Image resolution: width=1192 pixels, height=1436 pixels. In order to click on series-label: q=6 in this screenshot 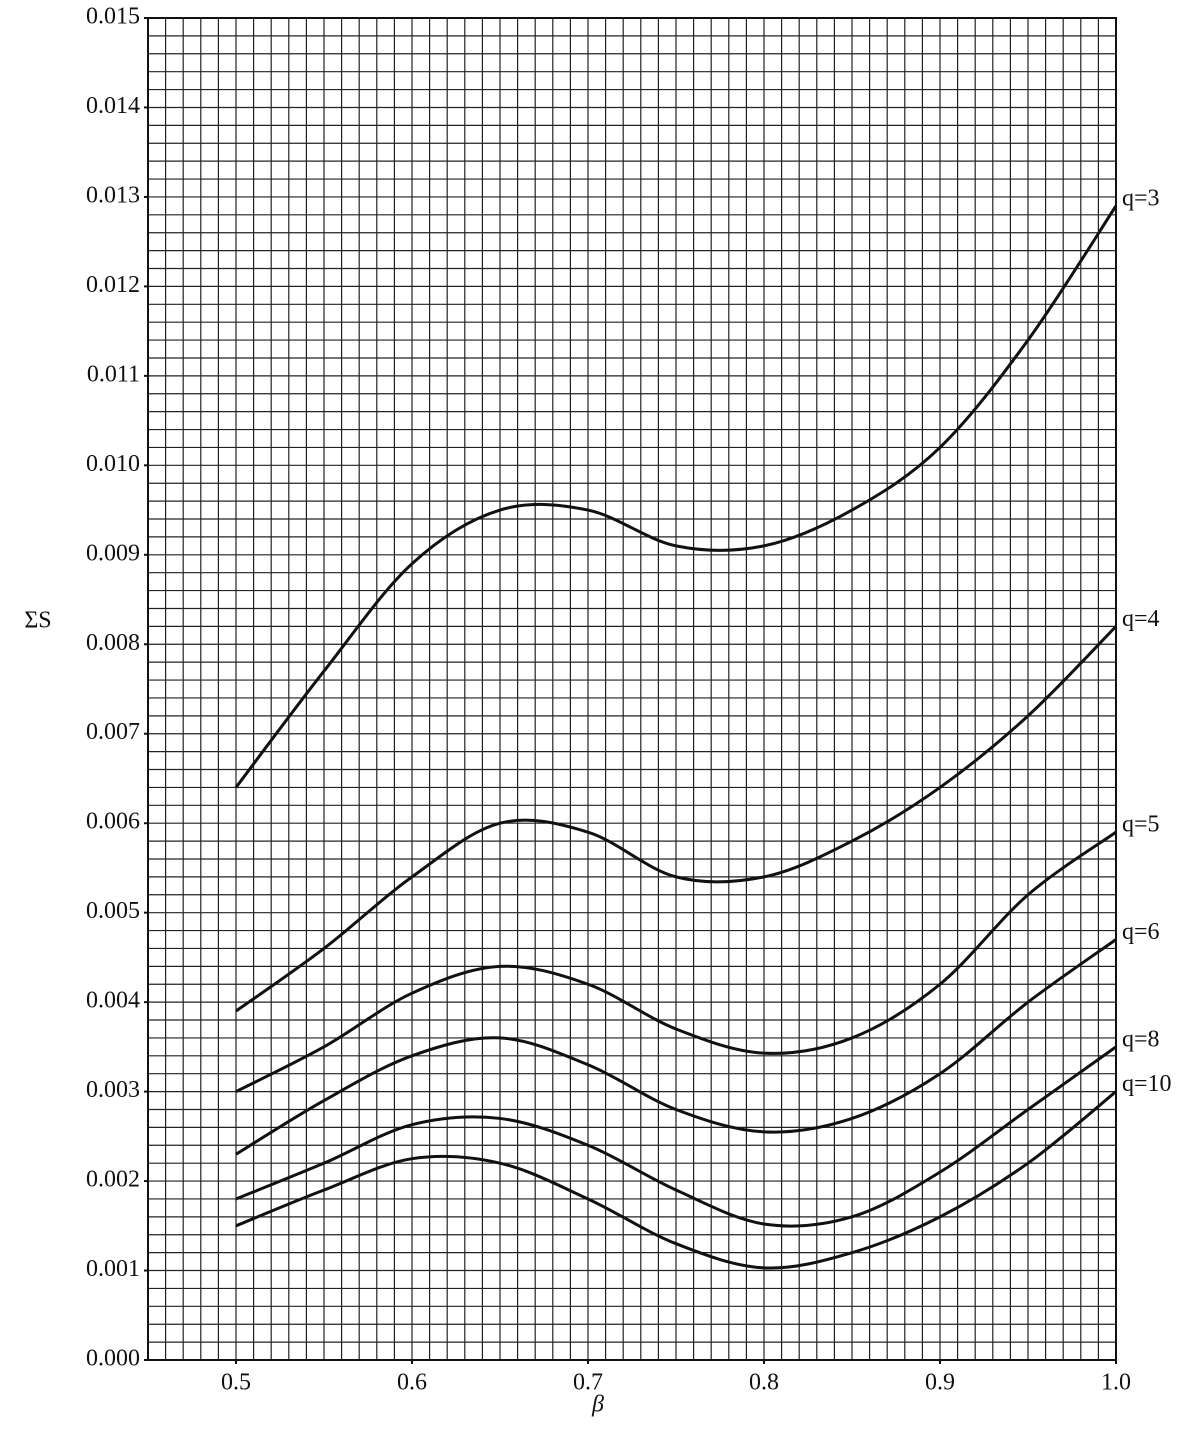, I will do `click(1141, 932)`.